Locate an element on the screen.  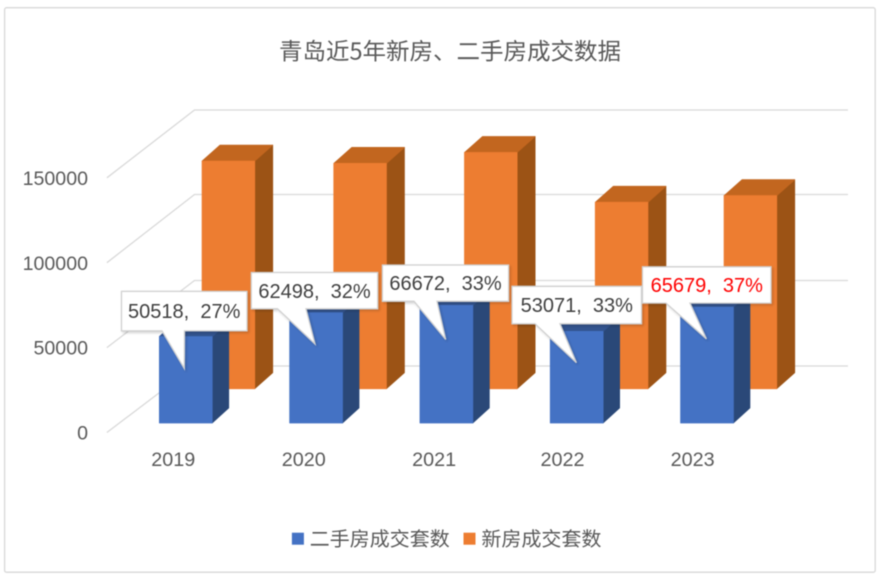
svg-text: 2019 is located at coordinates (173, 460).